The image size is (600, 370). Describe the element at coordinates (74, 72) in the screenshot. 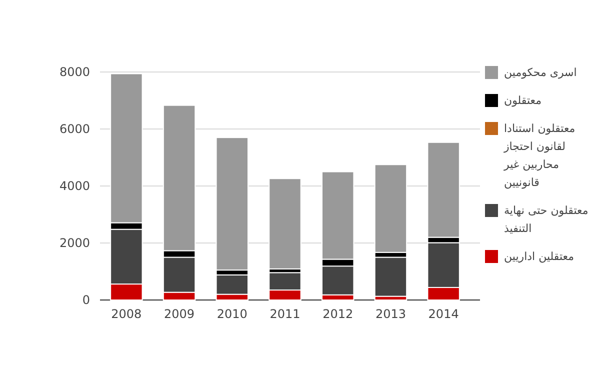

I see `y-tick-label: 8000` at that location.